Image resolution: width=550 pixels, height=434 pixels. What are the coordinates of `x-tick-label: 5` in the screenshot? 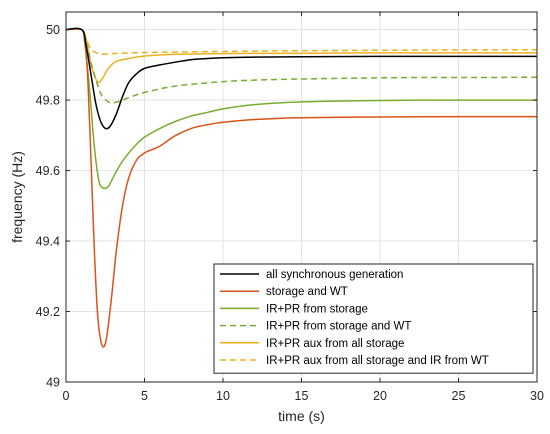 It's located at (144, 396).